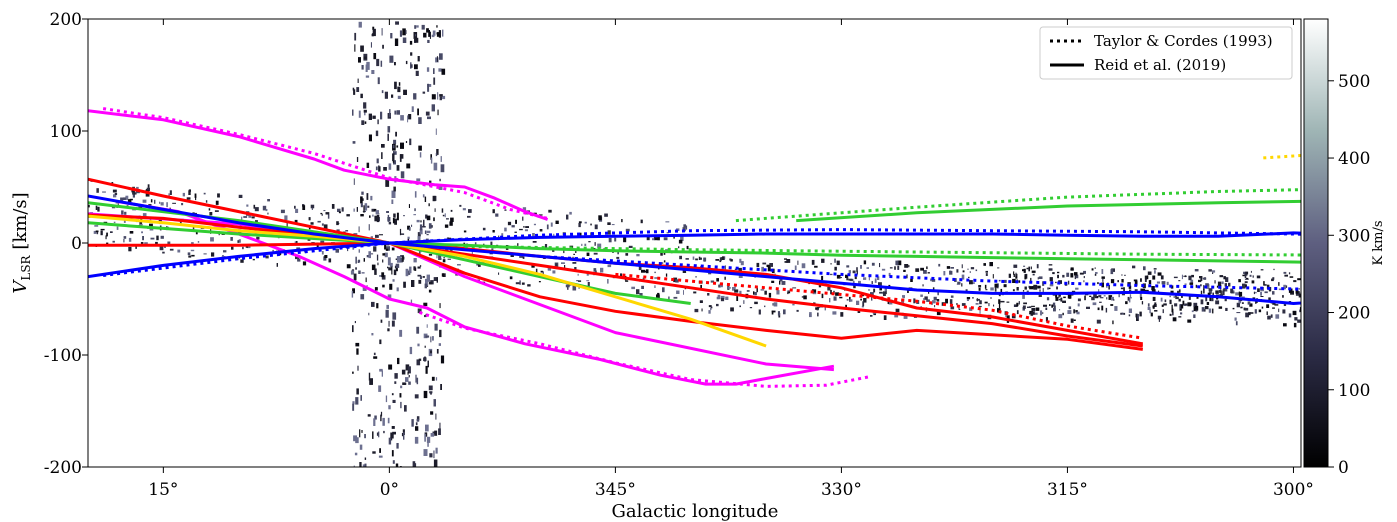 This screenshot has width=1397, height=522. Describe the element at coordinates (20, 223) in the screenshot. I see `y-axis-label-unit: [km/s]` at that location.